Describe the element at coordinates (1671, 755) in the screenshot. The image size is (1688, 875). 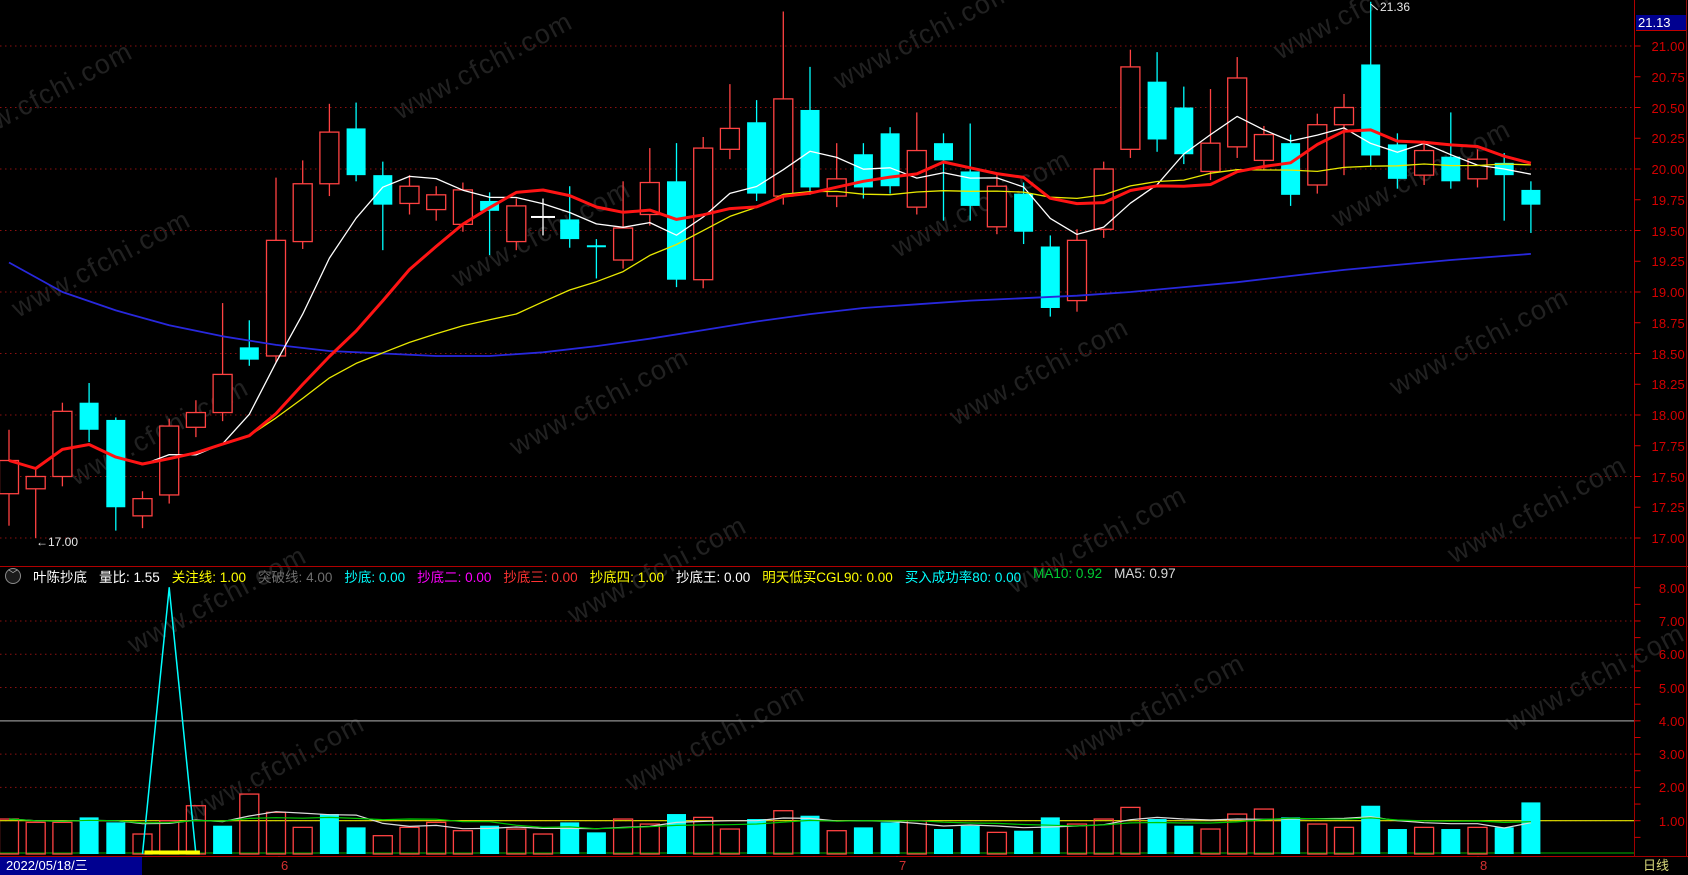
I see `indicator-axis-label: 3.00` at that location.